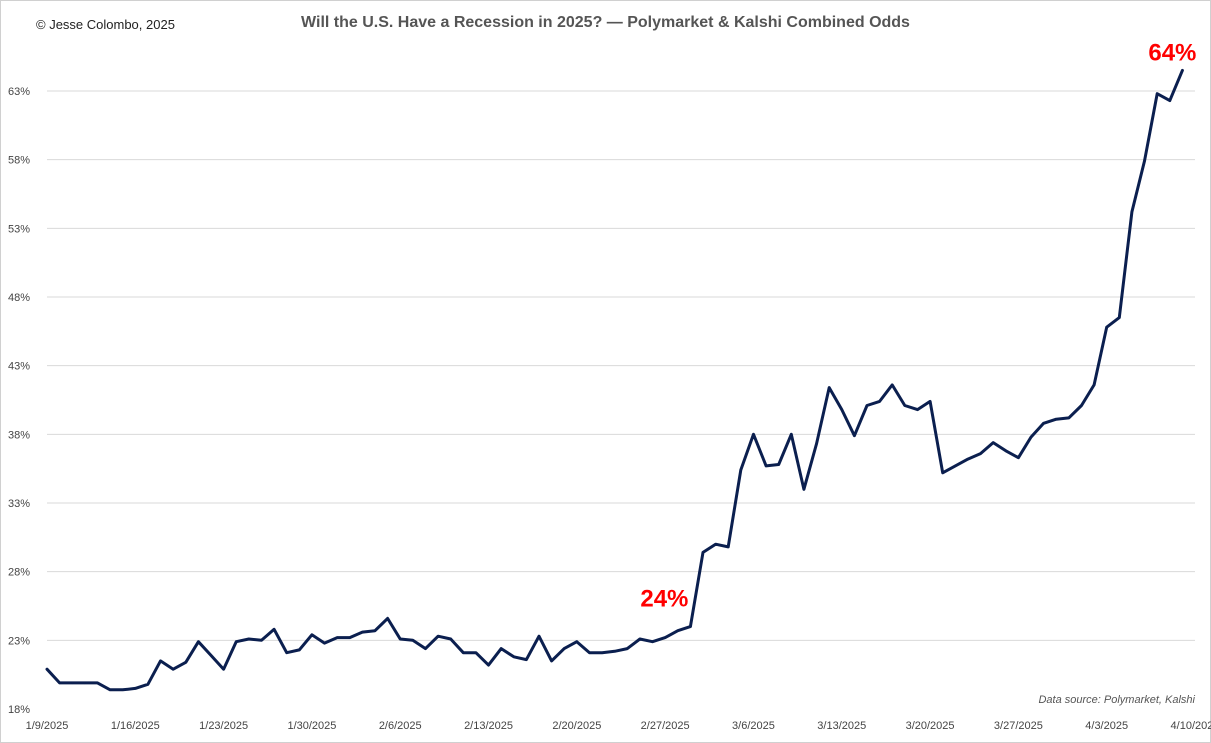 The image size is (1211, 743). What do you see at coordinates (47, 726) in the screenshot?
I see `x-tick-label: 1/9/2025` at bounding box center [47, 726].